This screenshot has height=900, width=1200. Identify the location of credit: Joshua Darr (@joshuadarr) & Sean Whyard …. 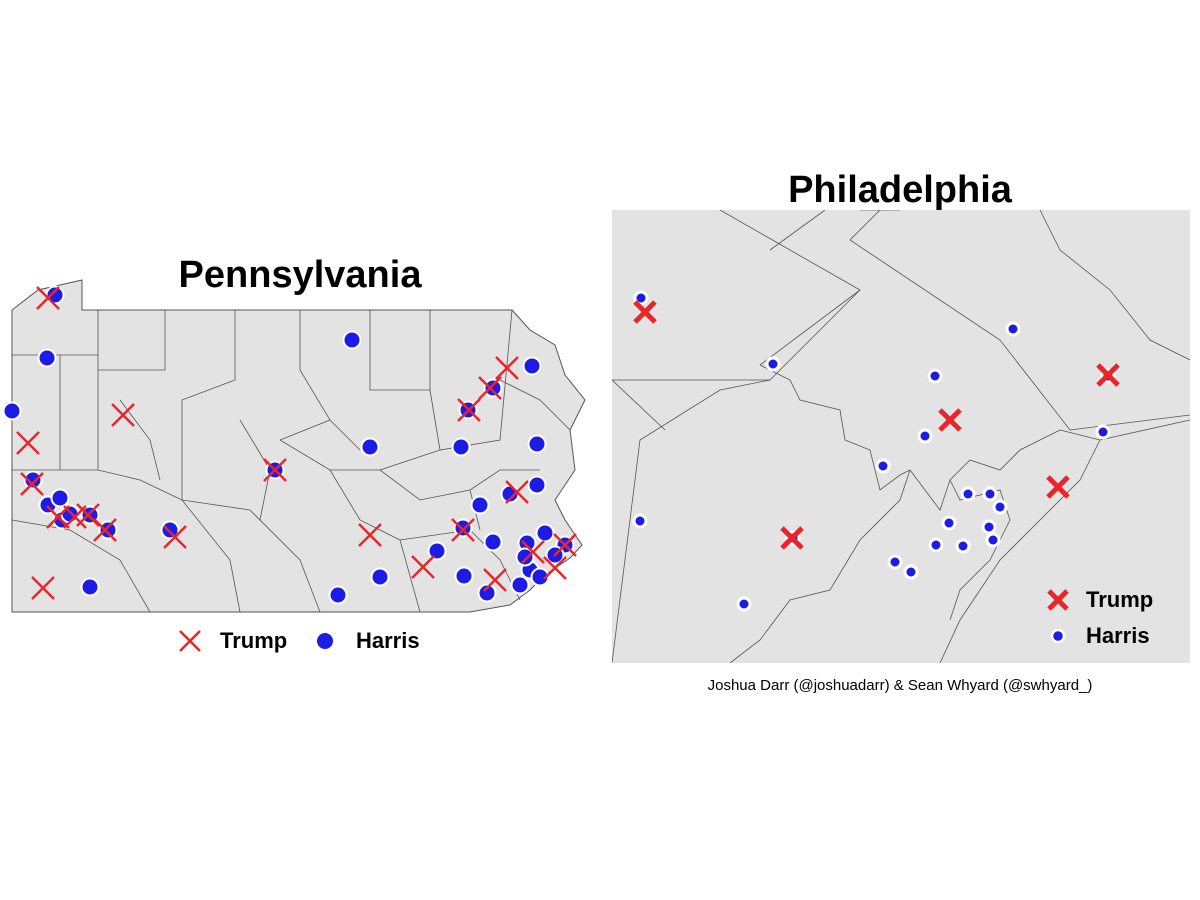
(900, 685).